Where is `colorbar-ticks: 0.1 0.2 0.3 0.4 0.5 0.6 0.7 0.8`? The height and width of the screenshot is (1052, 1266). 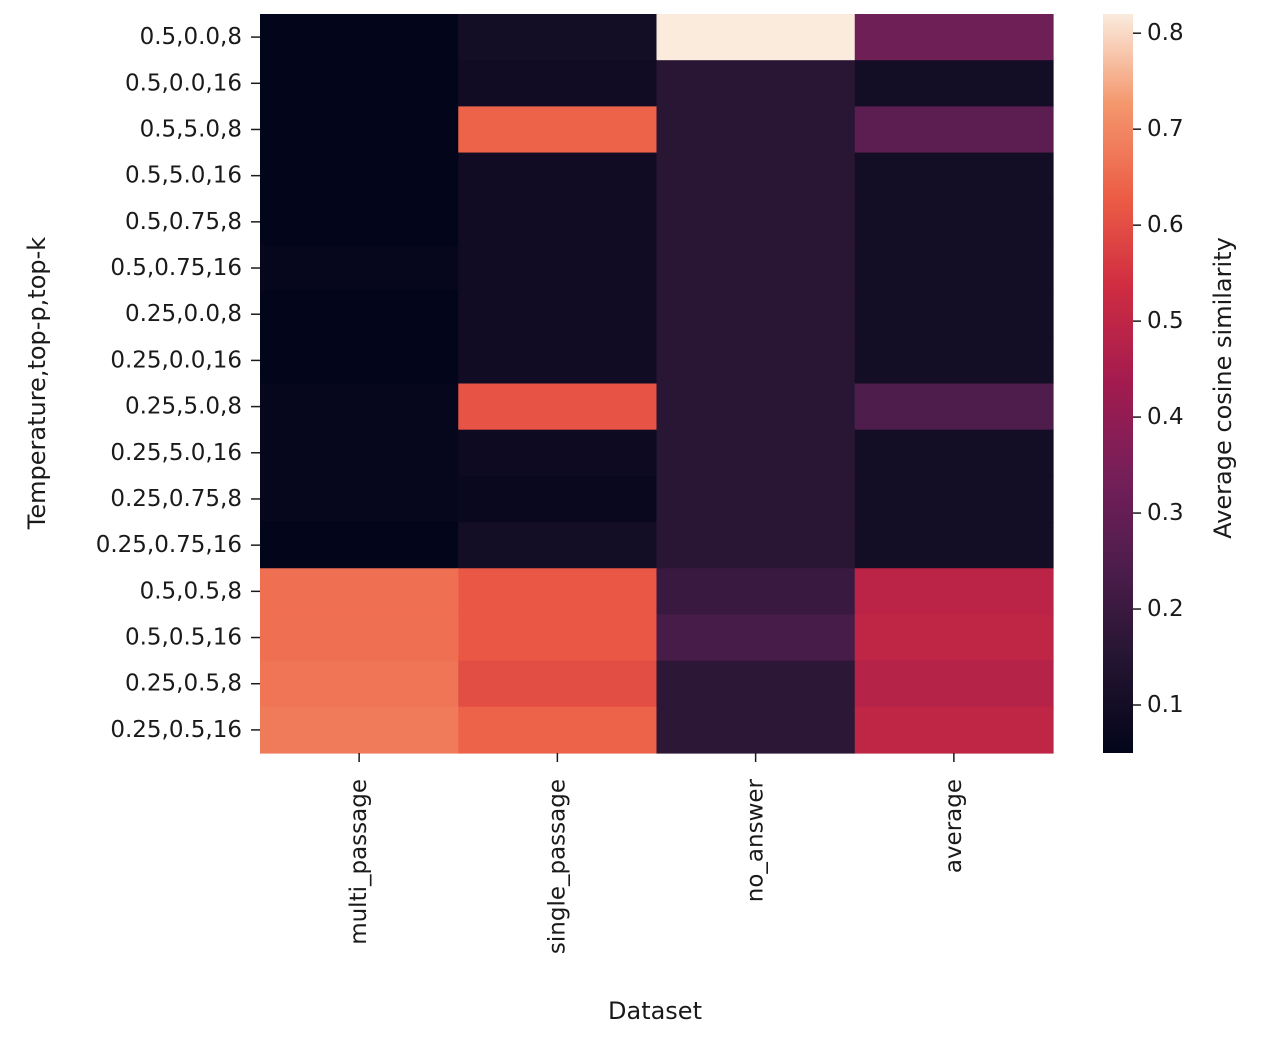
colorbar-ticks: 0.1 0.2 0.3 0.4 0.5 0.6 0.7 0.8 is located at coordinates (1158, 369).